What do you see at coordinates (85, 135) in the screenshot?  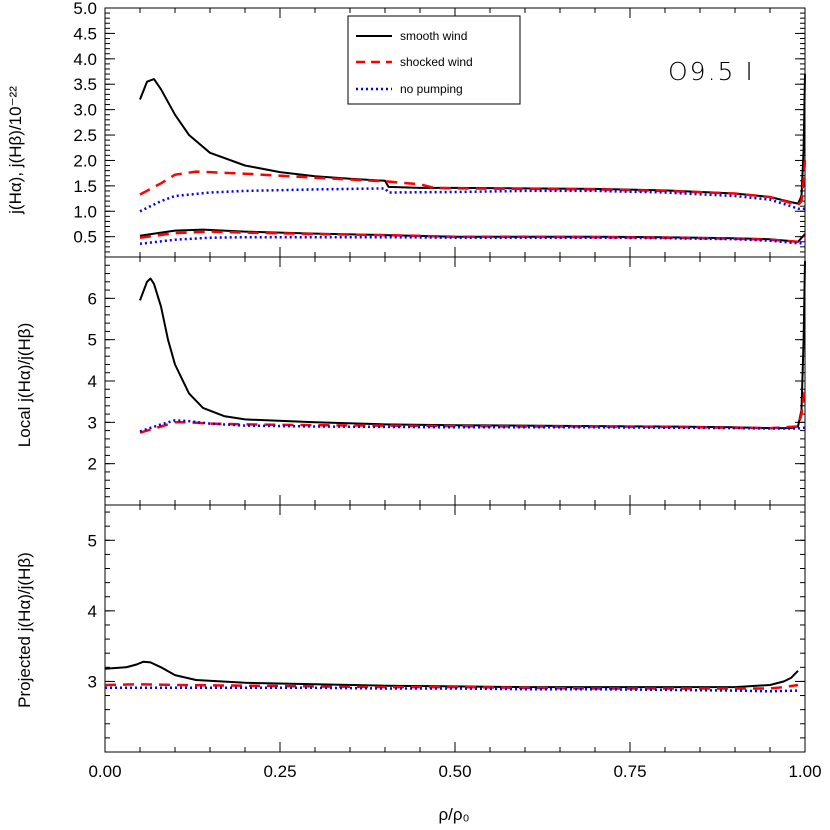 I see `top-ytick-label: 2.5` at bounding box center [85, 135].